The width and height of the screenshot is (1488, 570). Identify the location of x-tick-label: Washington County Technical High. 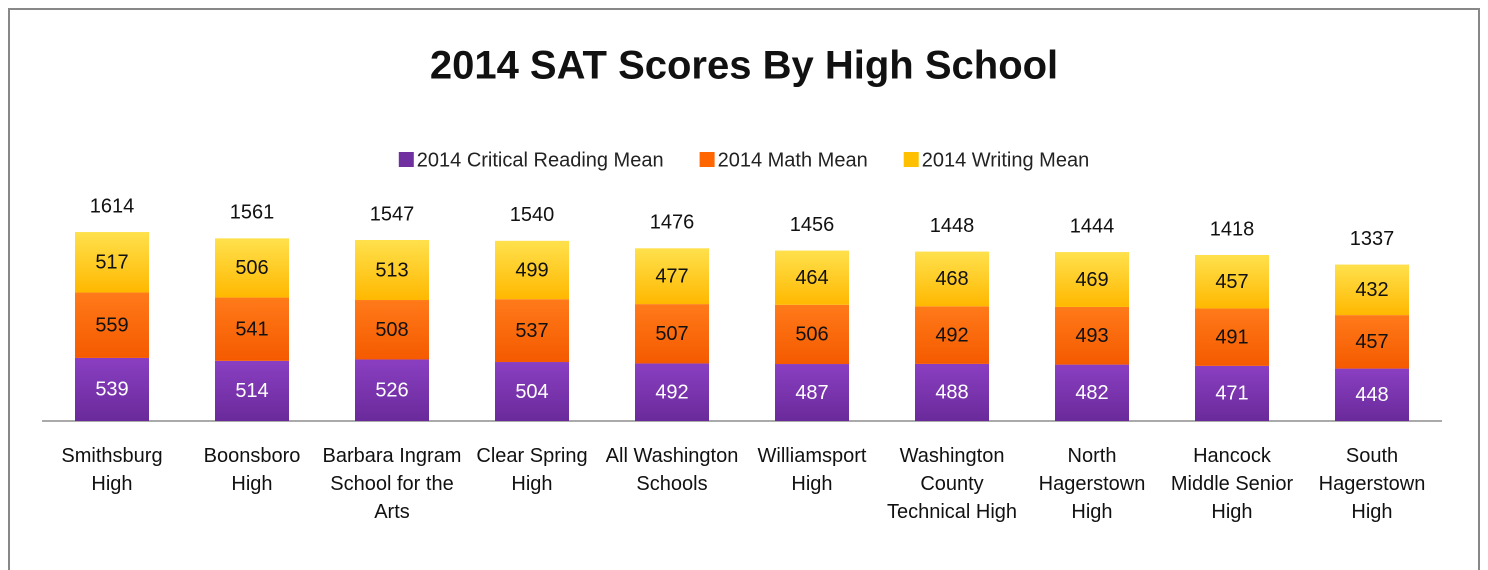
(952, 484).